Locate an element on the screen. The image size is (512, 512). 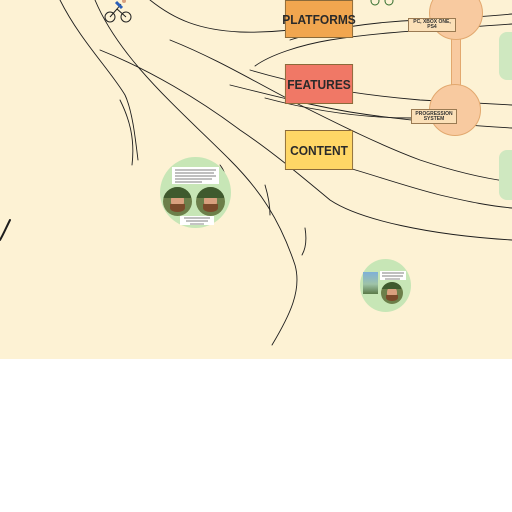
mindmap-connector is located at coordinates (456, 62).